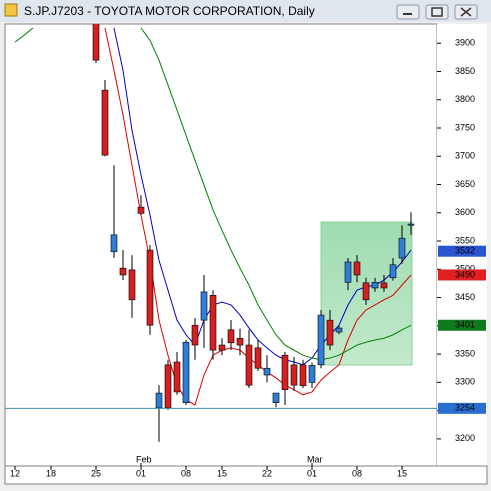 This screenshot has width=491, height=491. I want to click on maximize-icon, so click(437, 12).